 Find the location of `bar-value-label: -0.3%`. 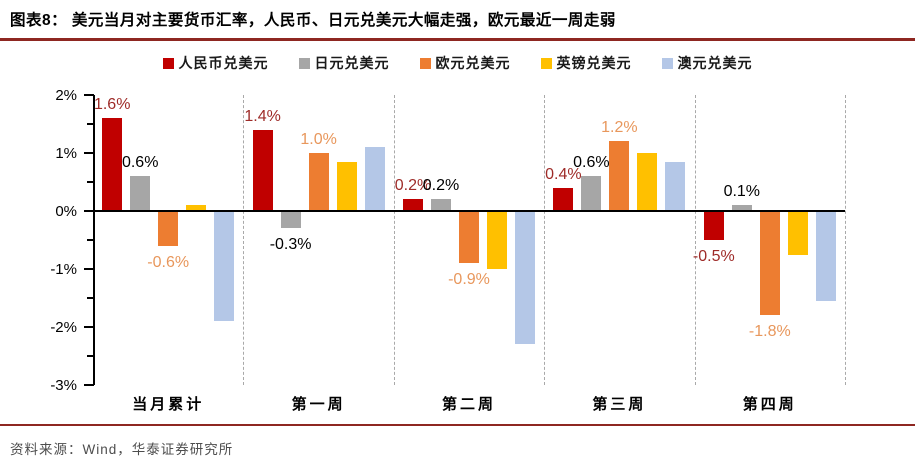

bar-value-label: -0.3% is located at coordinates (290, 245).